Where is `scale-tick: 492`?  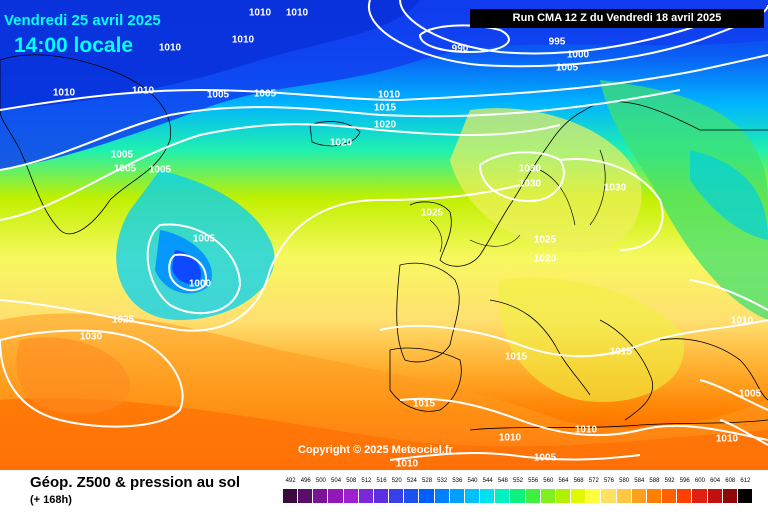 scale-tick: 492 is located at coordinates (290, 481).